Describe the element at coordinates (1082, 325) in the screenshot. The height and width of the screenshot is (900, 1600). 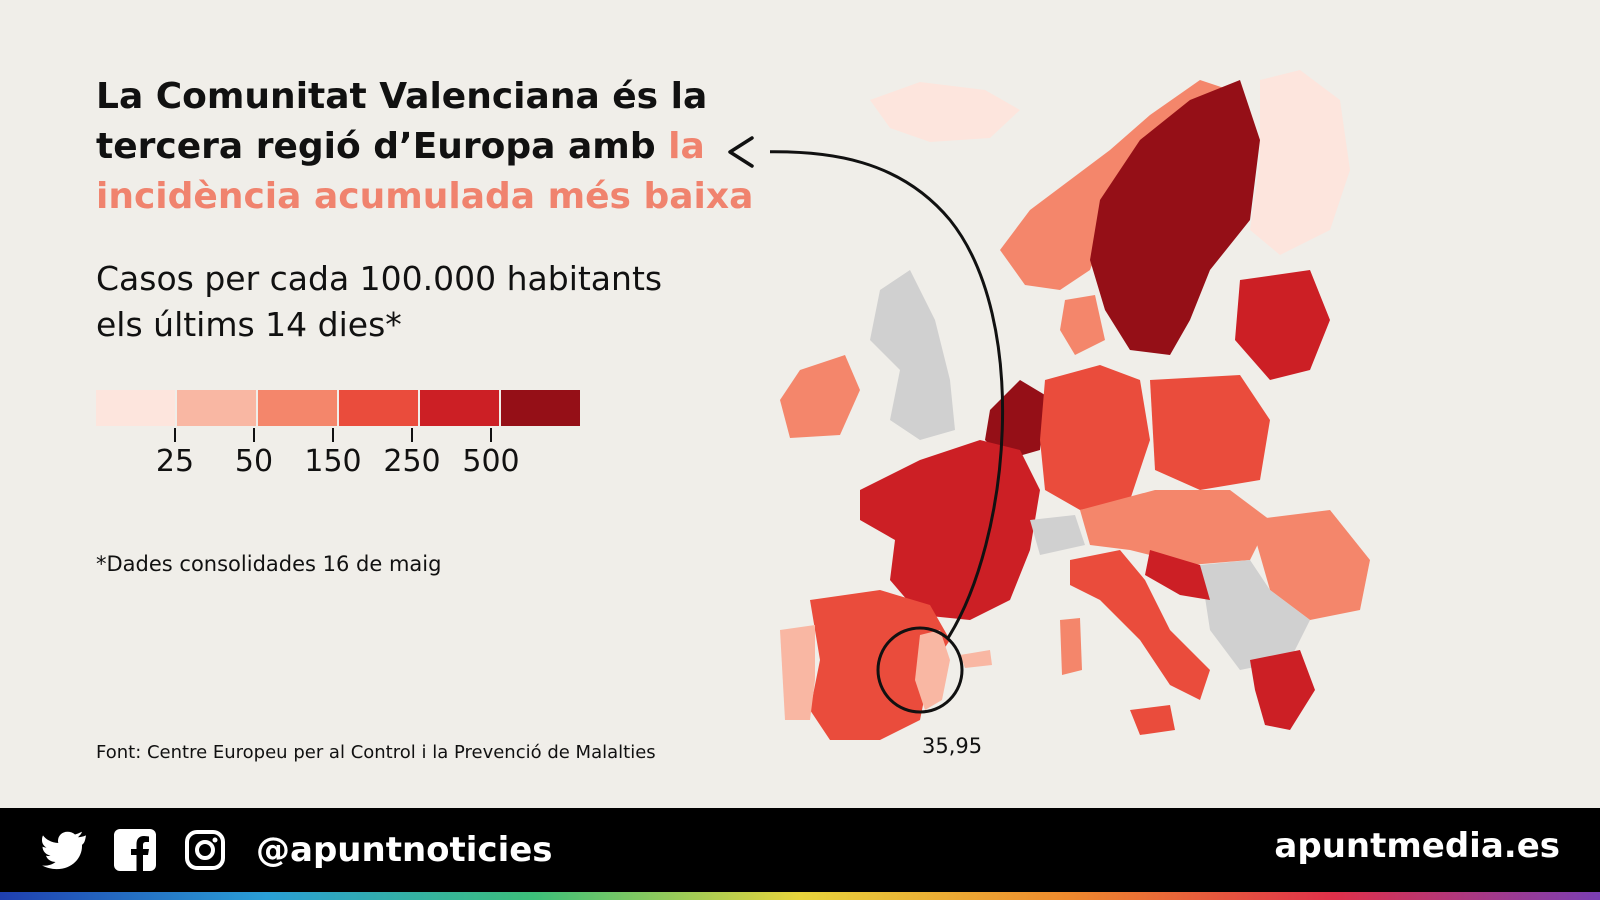
I see `map-region-denmark` at that location.